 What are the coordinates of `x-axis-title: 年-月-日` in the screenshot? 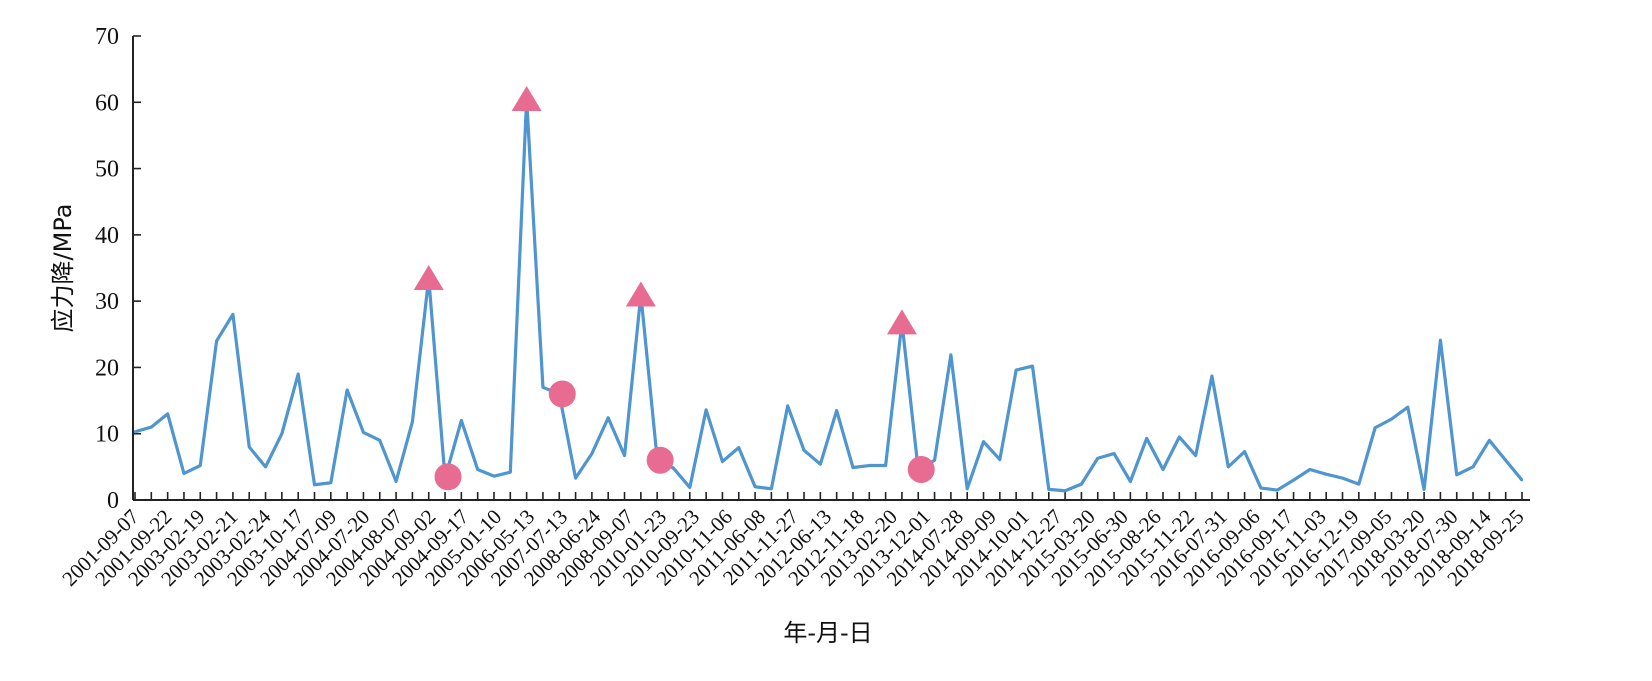 It's located at (827, 633).